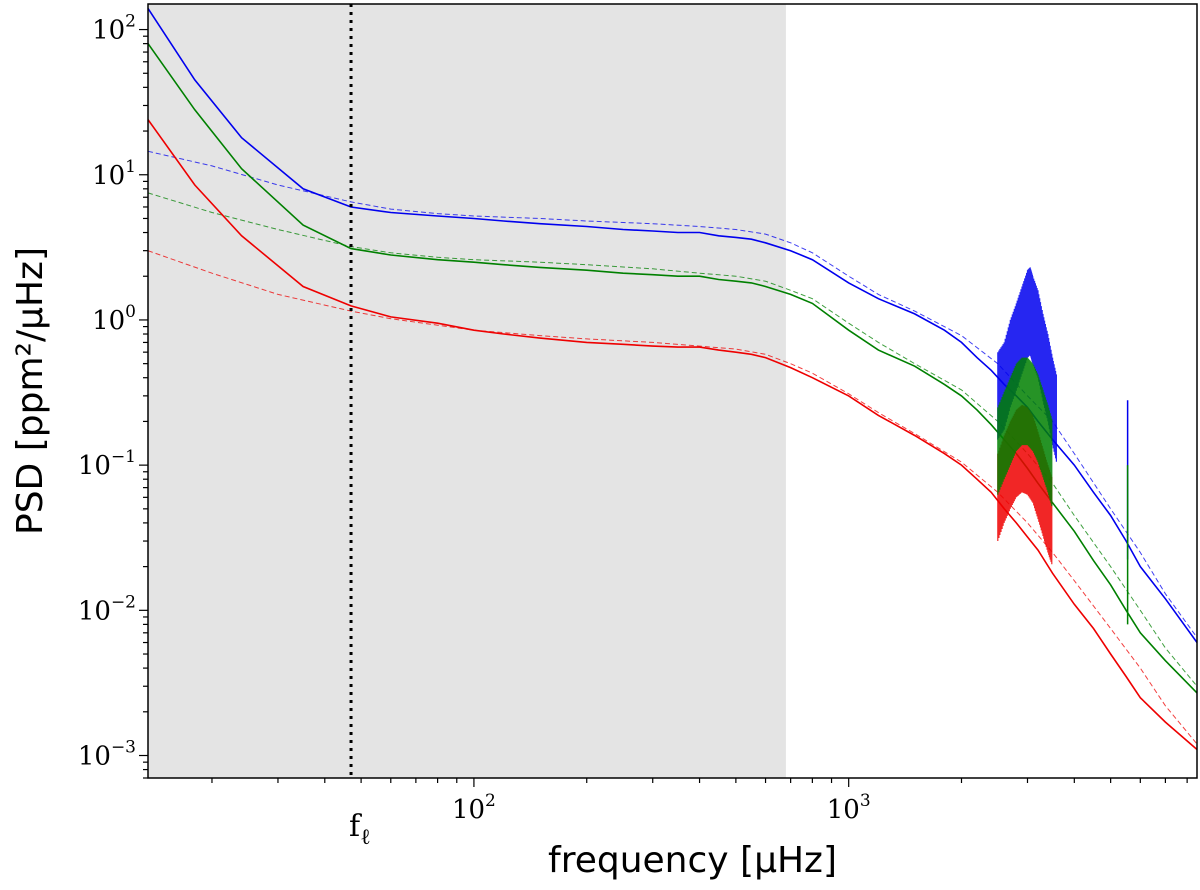  Describe the element at coordinates (30, 391) in the screenshot. I see `y-axis-title: PSD [ppm²/μHz]` at that location.